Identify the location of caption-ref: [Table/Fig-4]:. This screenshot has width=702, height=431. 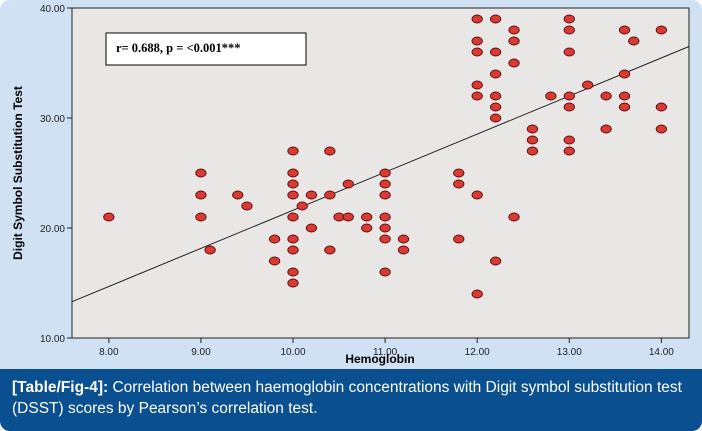
(60, 387).